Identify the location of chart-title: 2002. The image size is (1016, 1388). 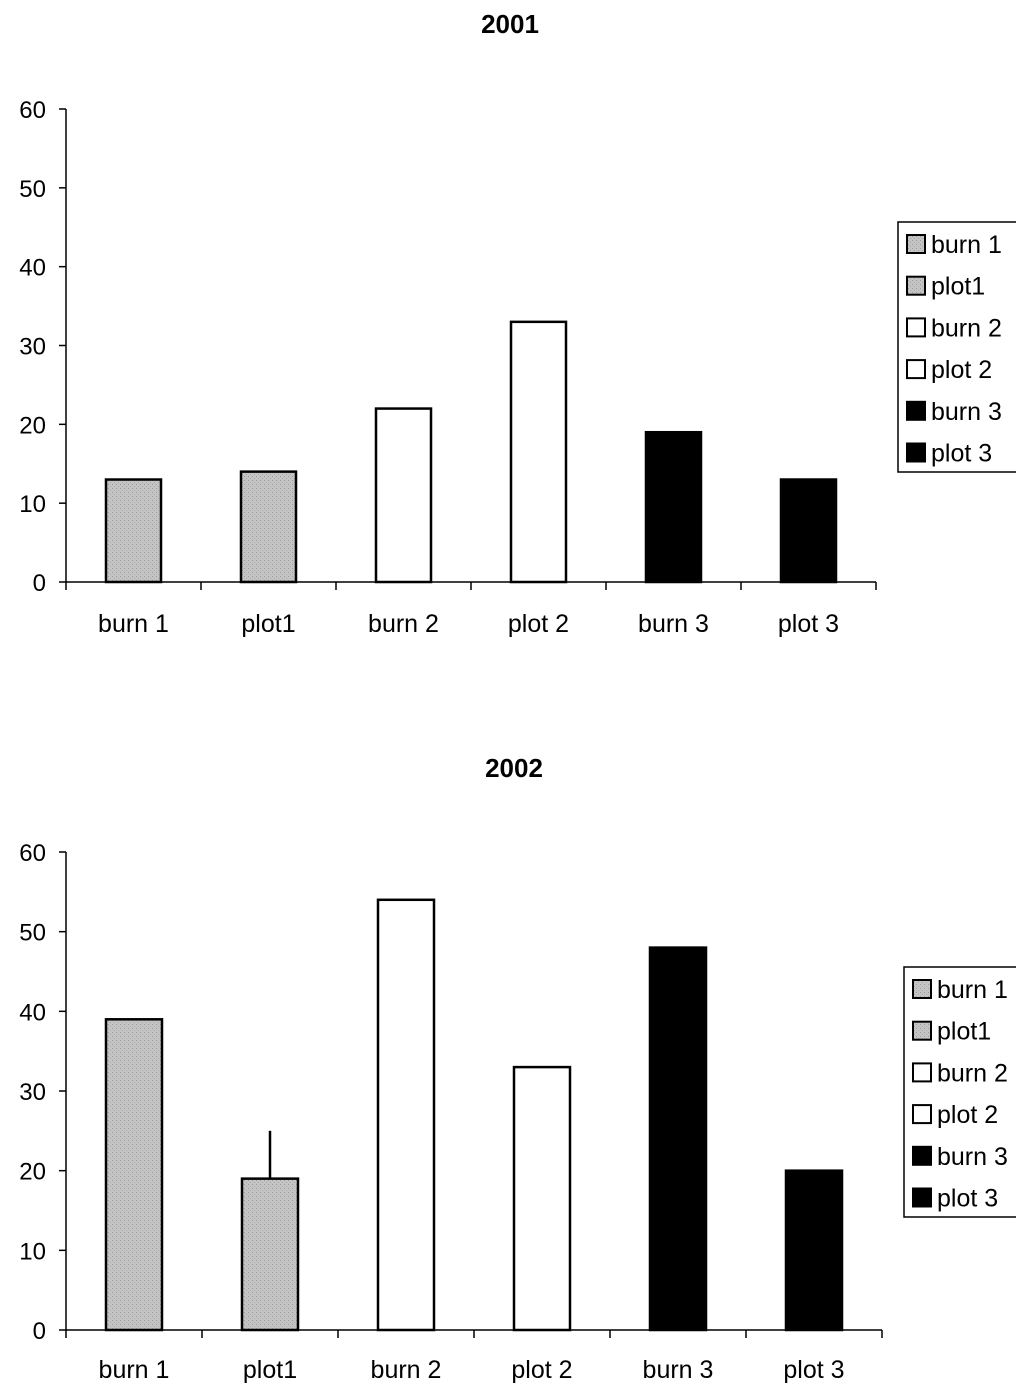
(514, 768).